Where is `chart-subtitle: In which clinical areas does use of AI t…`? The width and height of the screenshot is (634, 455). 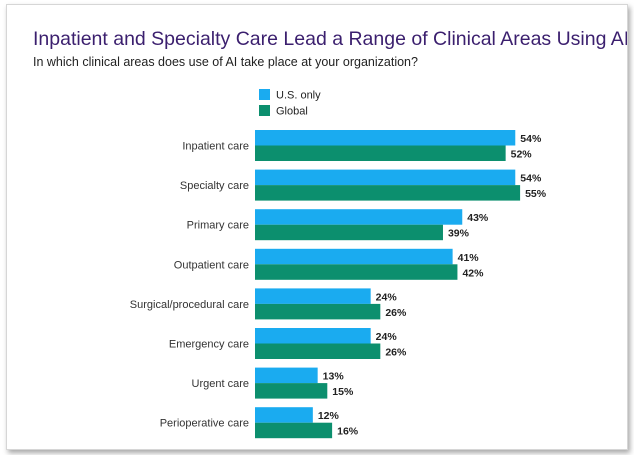 chart-subtitle: In which clinical areas does use of AI t… is located at coordinates (225, 62).